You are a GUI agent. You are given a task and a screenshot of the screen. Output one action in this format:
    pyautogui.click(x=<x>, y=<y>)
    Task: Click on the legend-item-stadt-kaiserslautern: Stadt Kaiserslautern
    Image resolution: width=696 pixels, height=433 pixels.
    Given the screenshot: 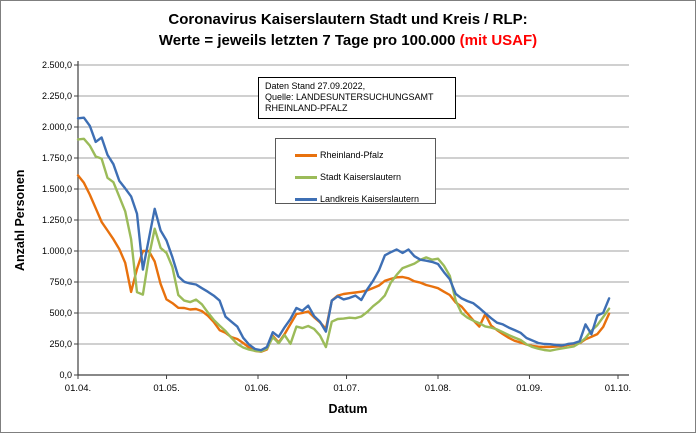 What is the action you would take?
    pyautogui.click(x=355, y=177)
    